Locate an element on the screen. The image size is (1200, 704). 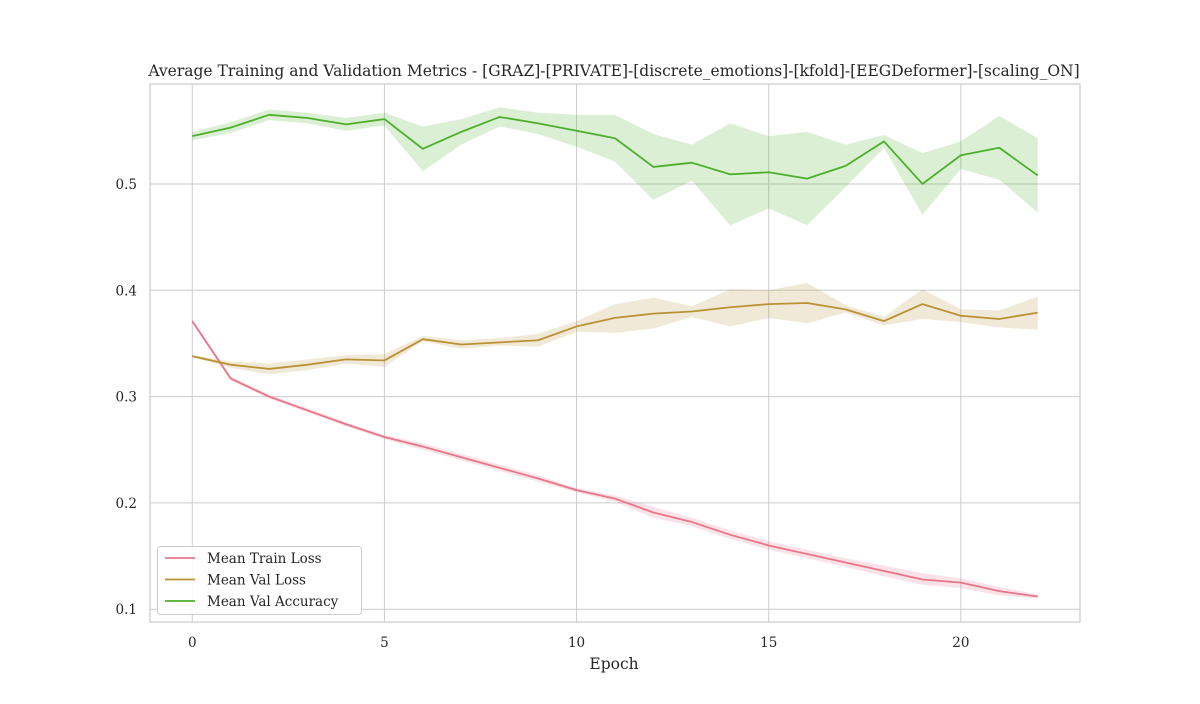
legend-label-mean-val-loss: Mean Val Loss is located at coordinates (256, 581).